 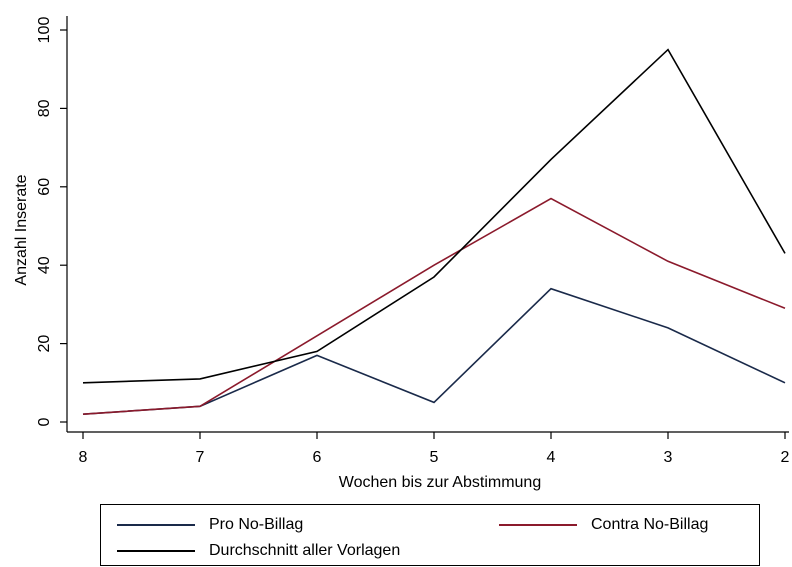 What do you see at coordinates (44, 265) in the screenshot?
I see `y-tick-label: 40` at bounding box center [44, 265].